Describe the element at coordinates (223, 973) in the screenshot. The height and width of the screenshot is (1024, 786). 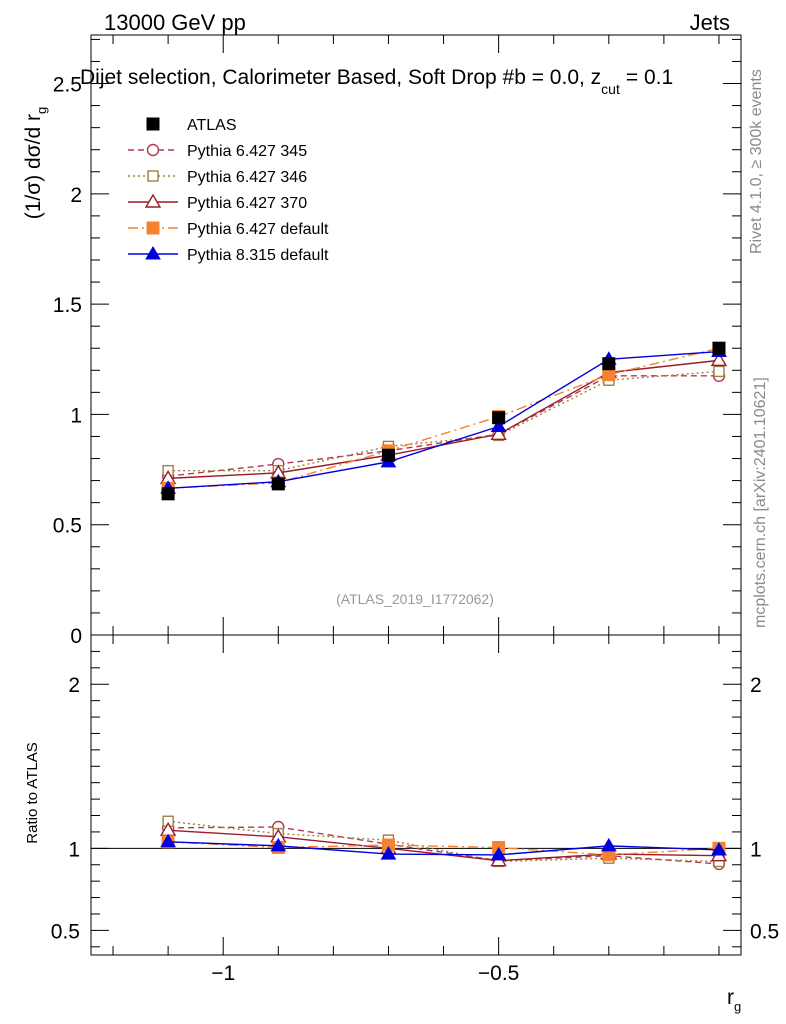
I see `x-tick-label: −1` at that location.